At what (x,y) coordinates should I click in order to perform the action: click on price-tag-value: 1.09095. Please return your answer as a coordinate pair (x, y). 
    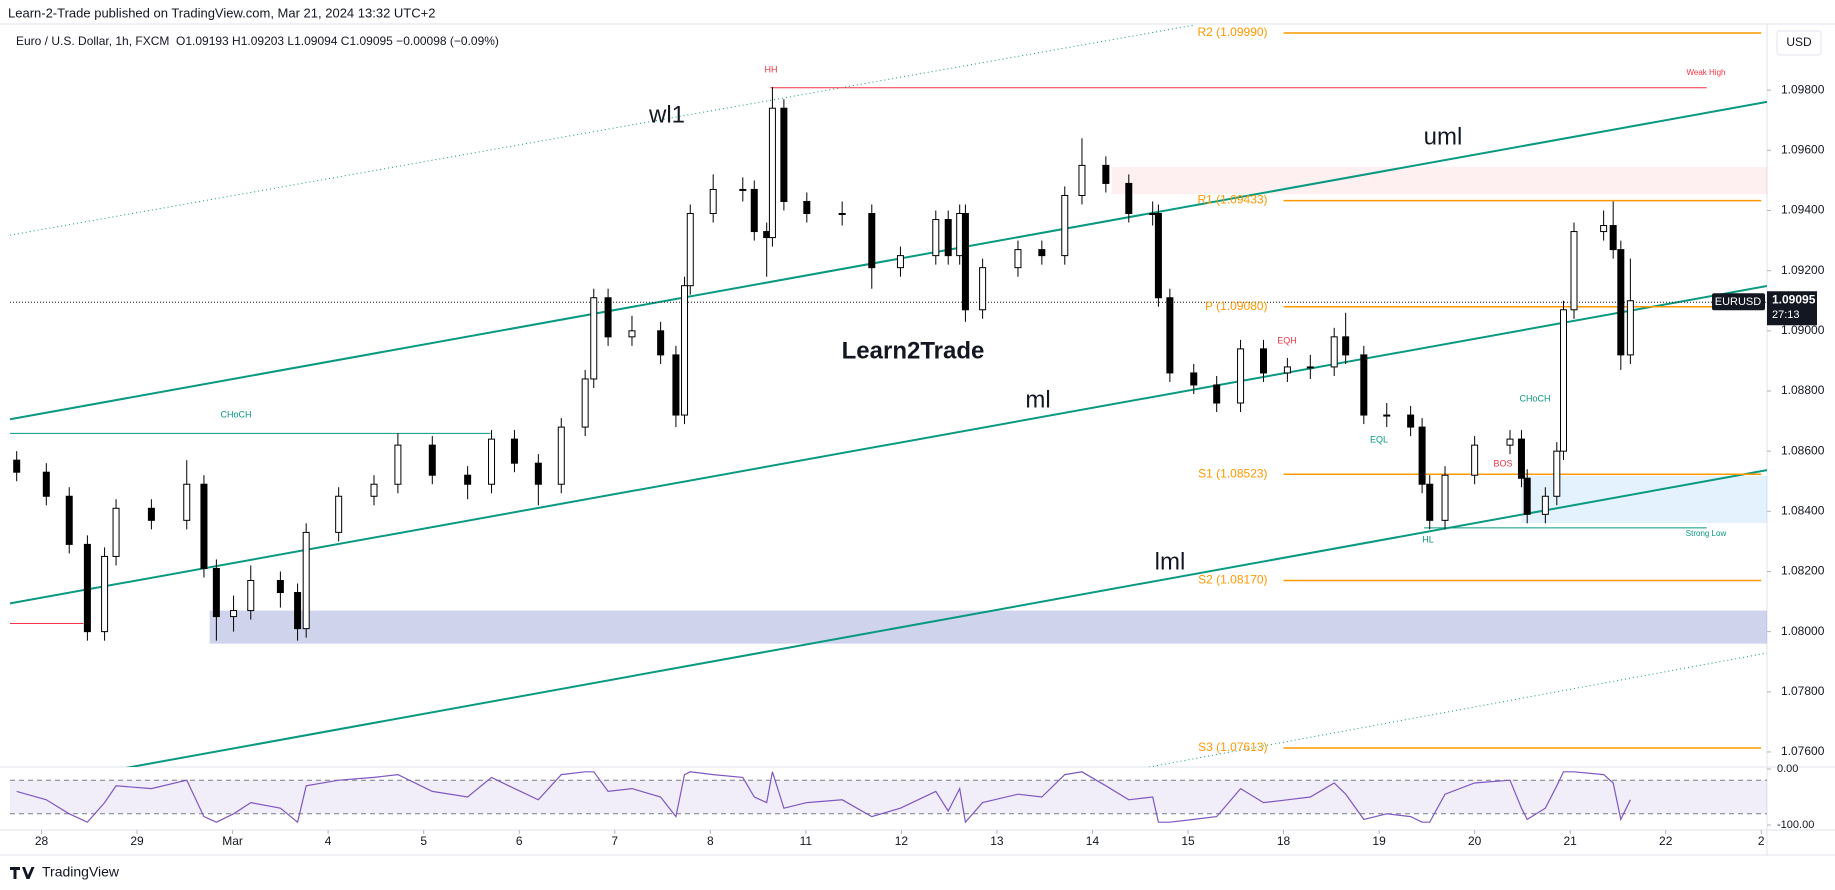
    Looking at the image, I should click on (1794, 299).